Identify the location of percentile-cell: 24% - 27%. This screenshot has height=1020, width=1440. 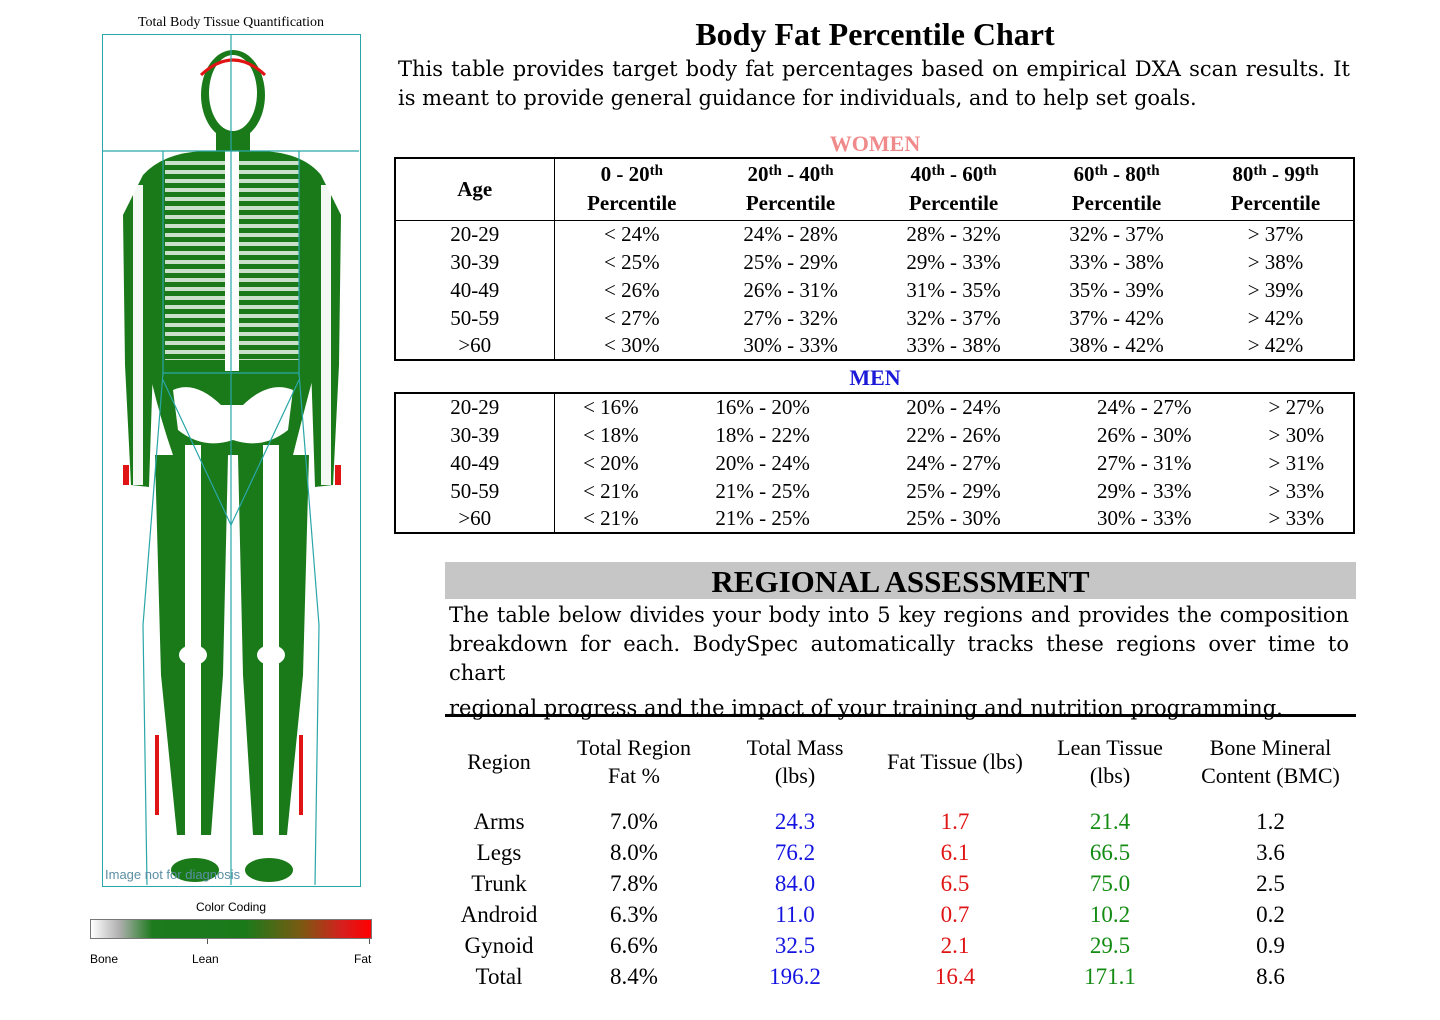
(1144, 407).